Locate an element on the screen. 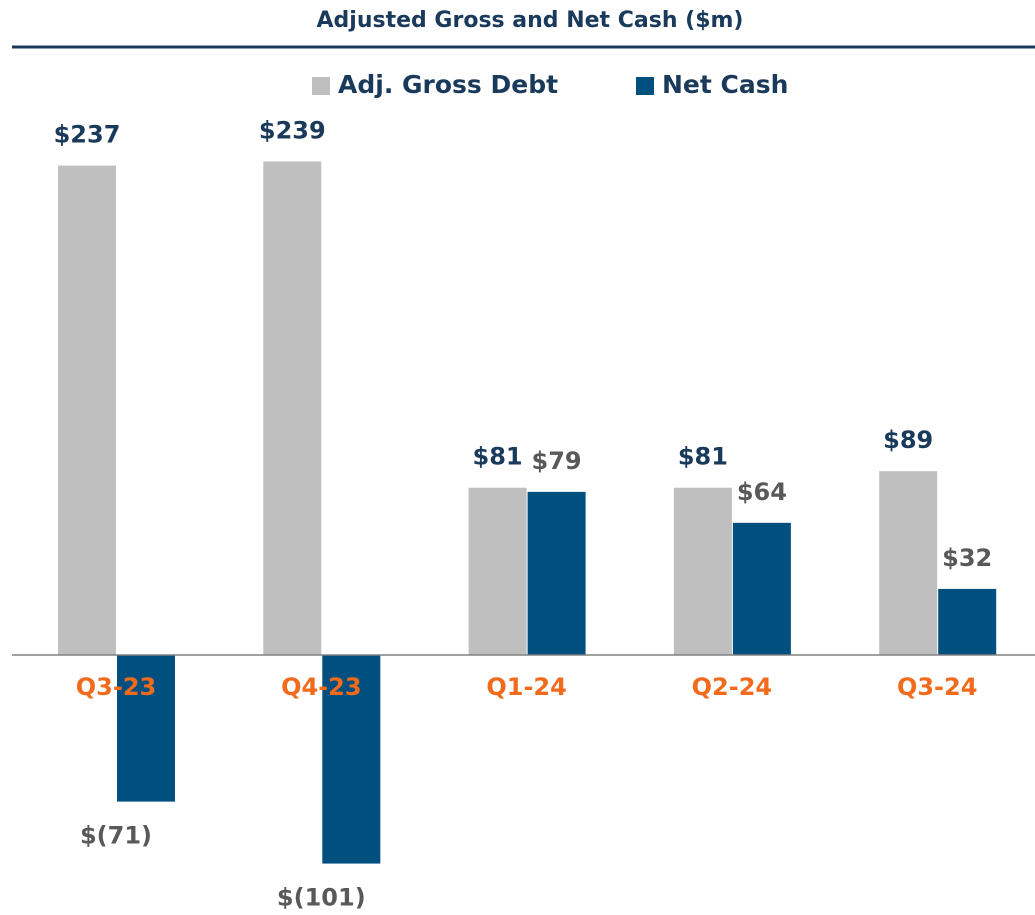  x-tick-label: Q2-24 is located at coordinates (732, 687).